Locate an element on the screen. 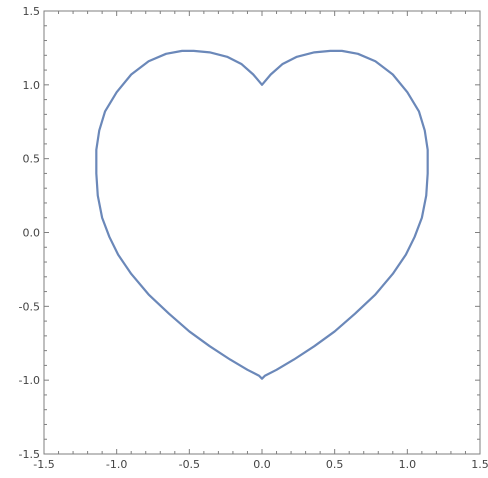 The width and height of the screenshot is (488, 478). x-tick-label: 0.5 is located at coordinates (335, 464).